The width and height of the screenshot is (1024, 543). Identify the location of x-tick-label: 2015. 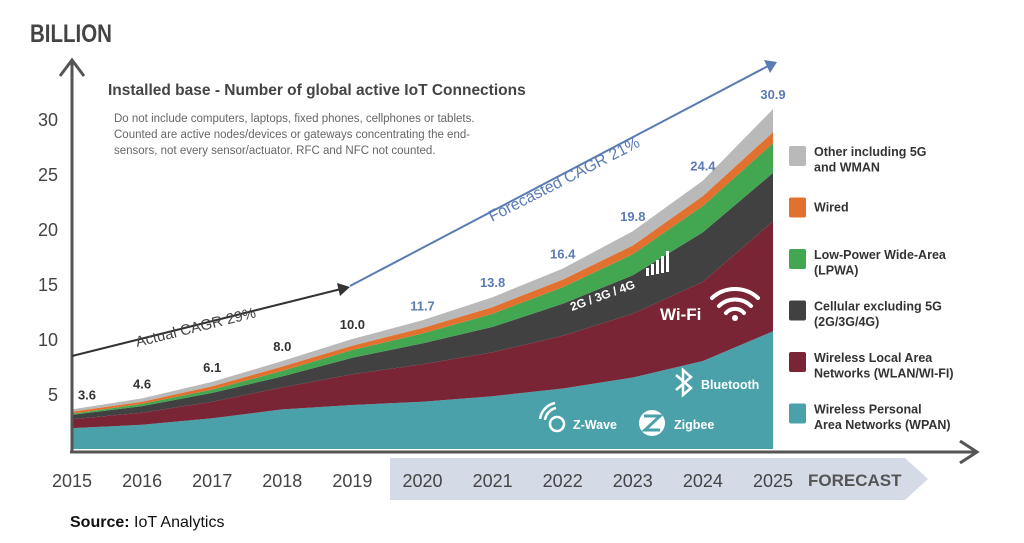
(72, 481).